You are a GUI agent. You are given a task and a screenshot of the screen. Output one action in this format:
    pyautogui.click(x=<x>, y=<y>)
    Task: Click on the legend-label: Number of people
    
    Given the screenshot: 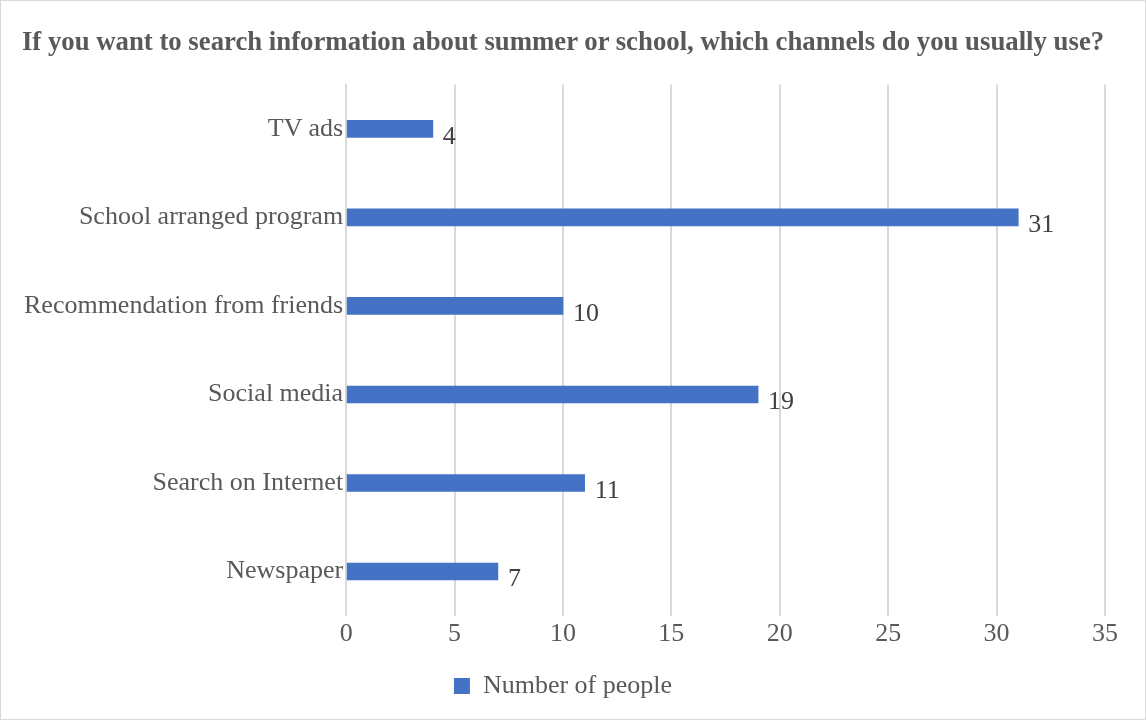 What is the action you would take?
    pyautogui.click(x=577, y=684)
    